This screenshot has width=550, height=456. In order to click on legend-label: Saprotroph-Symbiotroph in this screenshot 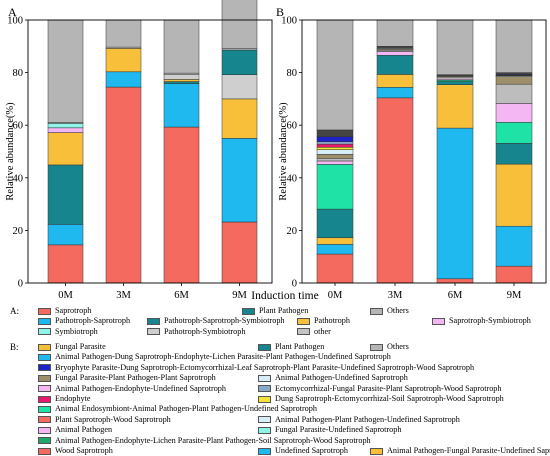, I will do `click(490, 321)`.